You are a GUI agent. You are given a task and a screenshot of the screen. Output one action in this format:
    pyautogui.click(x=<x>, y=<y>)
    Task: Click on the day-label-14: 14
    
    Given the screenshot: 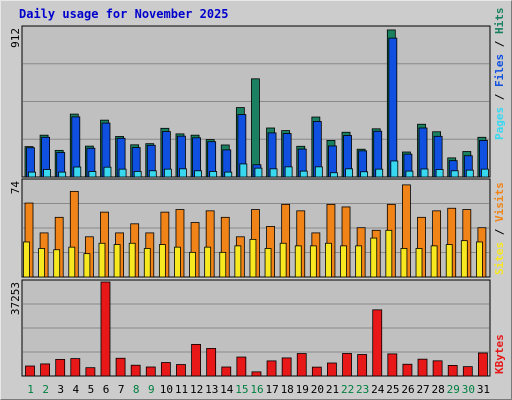 What is the action you would take?
    pyautogui.click(x=227, y=389)
    